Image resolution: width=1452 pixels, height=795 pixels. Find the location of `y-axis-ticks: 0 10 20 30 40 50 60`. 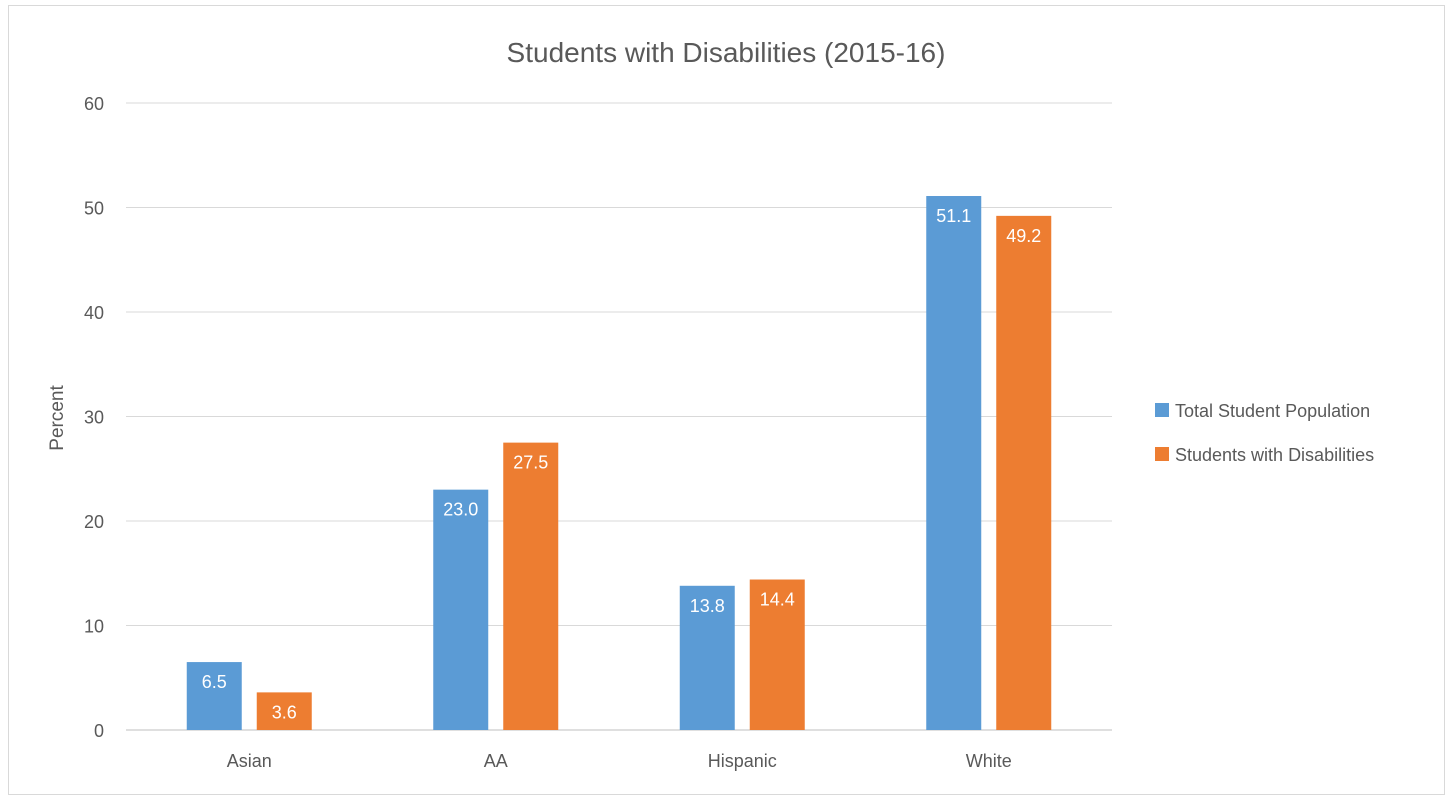

y-axis-ticks: 0 10 20 30 40 50 60 is located at coordinates (94, 417).